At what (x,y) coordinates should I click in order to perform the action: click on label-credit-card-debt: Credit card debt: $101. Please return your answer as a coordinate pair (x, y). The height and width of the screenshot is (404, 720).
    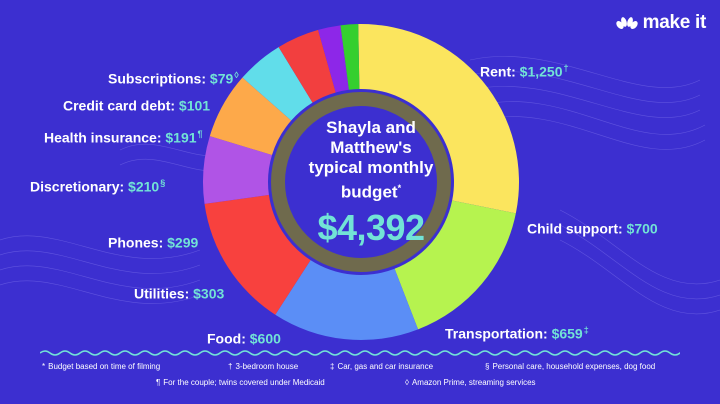
    Looking at the image, I should click on (137, 105).